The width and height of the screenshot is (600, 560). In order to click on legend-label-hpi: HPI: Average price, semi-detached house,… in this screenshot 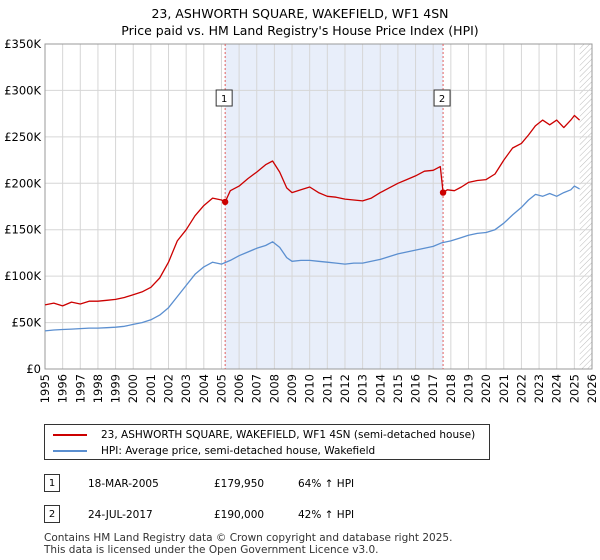, I will do `click(238, 451)`.